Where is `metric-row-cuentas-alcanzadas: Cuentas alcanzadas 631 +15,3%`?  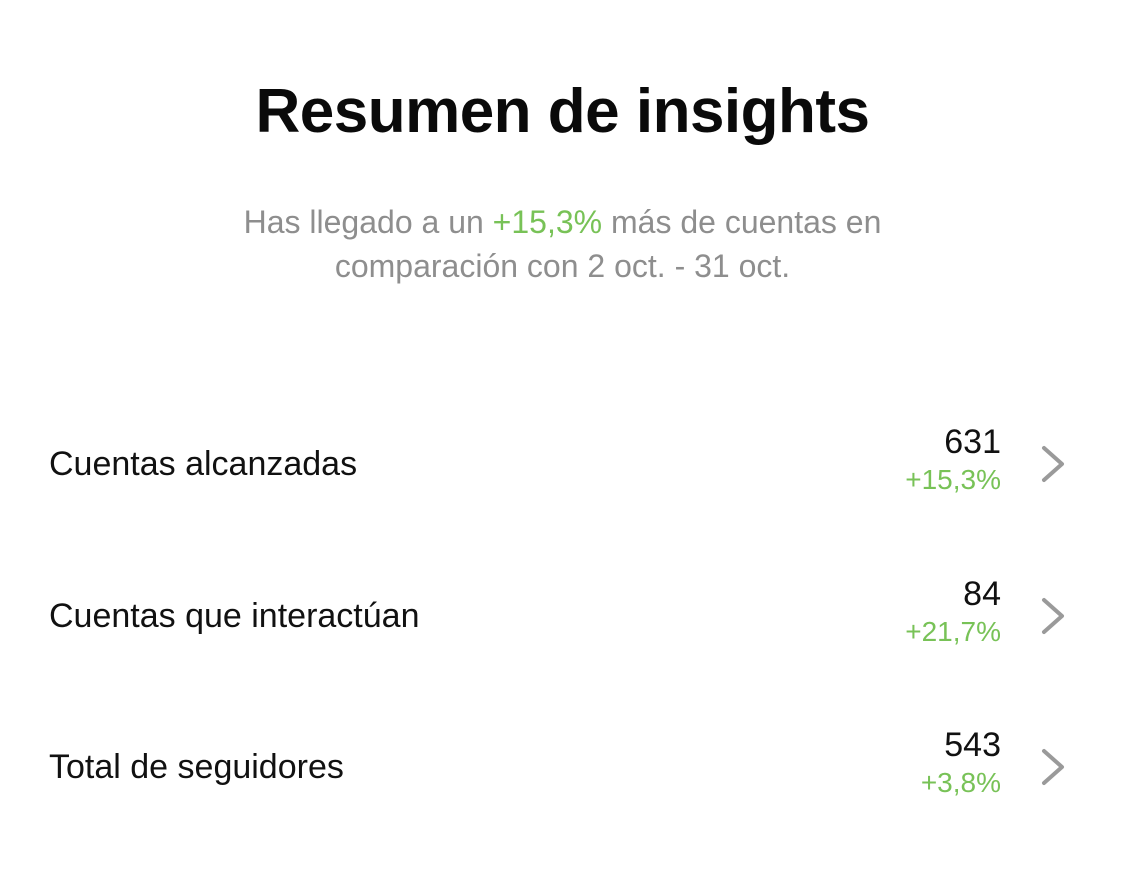 metric-row-cuentas-alcanzadas: Cuentas alcanzadas 631 +15,3% is located at coordinates (562, 470).